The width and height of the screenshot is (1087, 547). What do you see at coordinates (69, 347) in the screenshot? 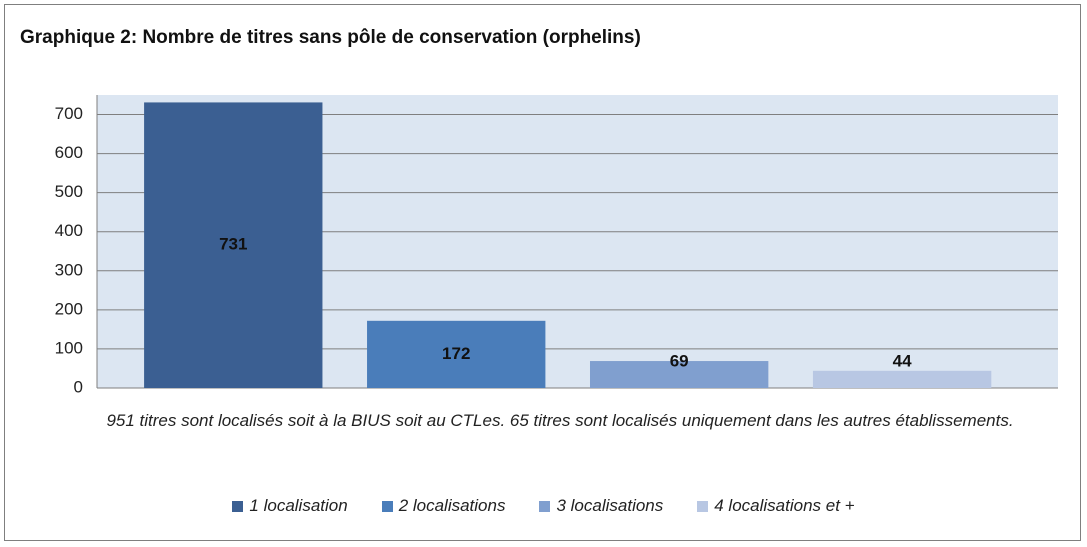
I see `y-tick-label: 100` at bounding box center [69, 347].